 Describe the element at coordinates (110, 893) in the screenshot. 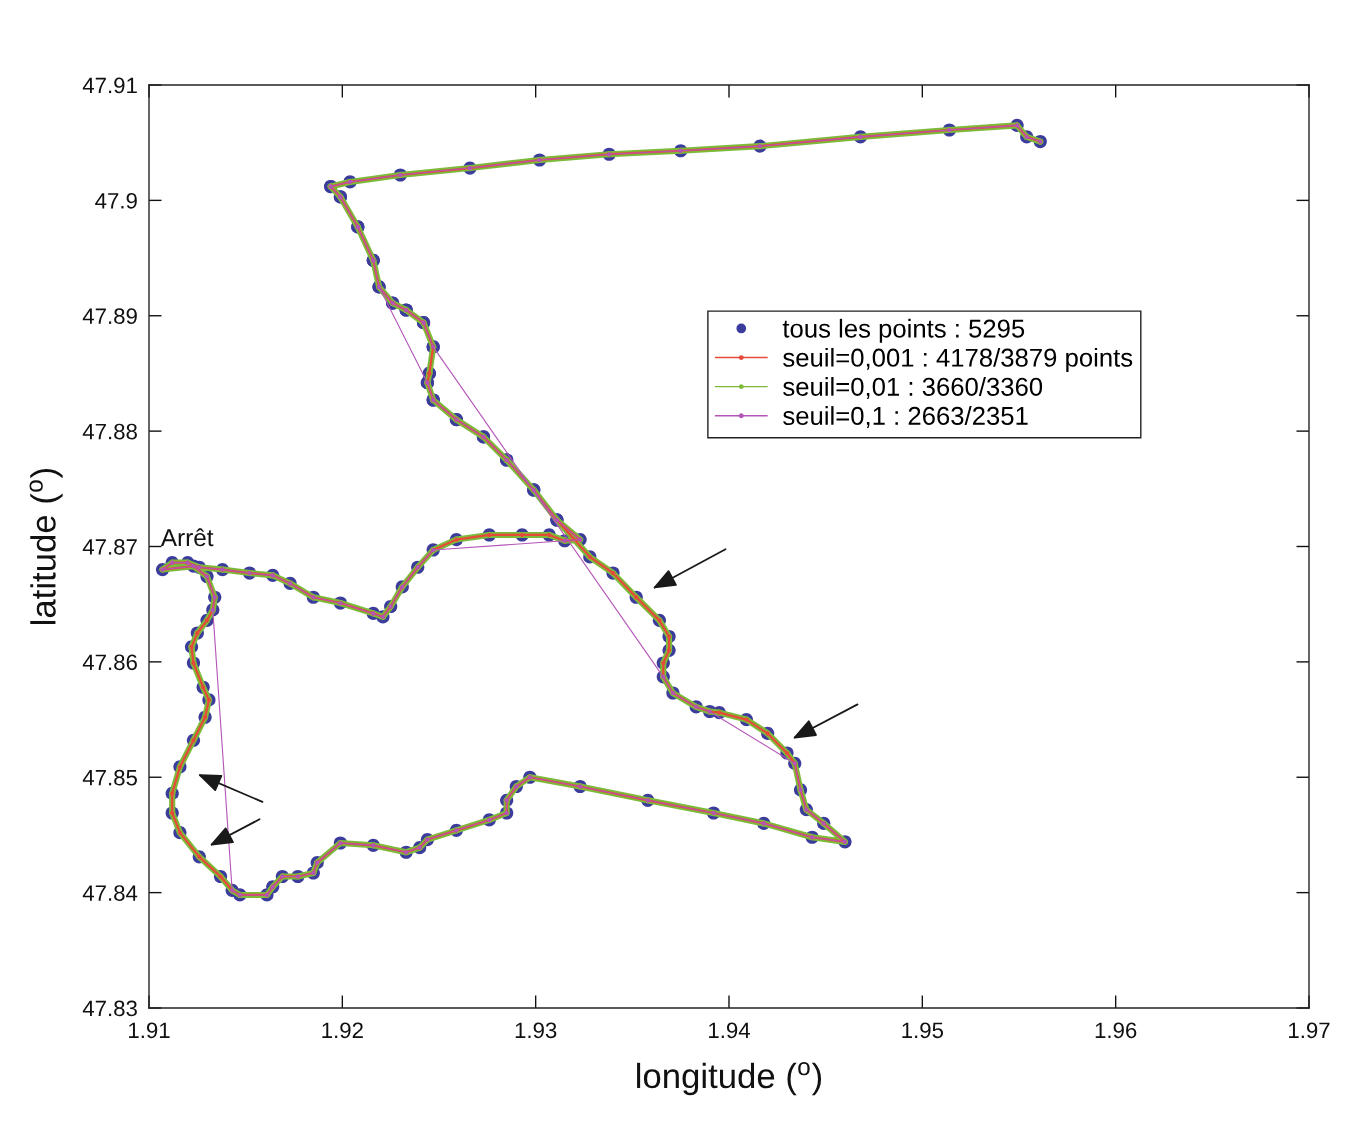

I see `y-tick-label: 47.84` at that location.